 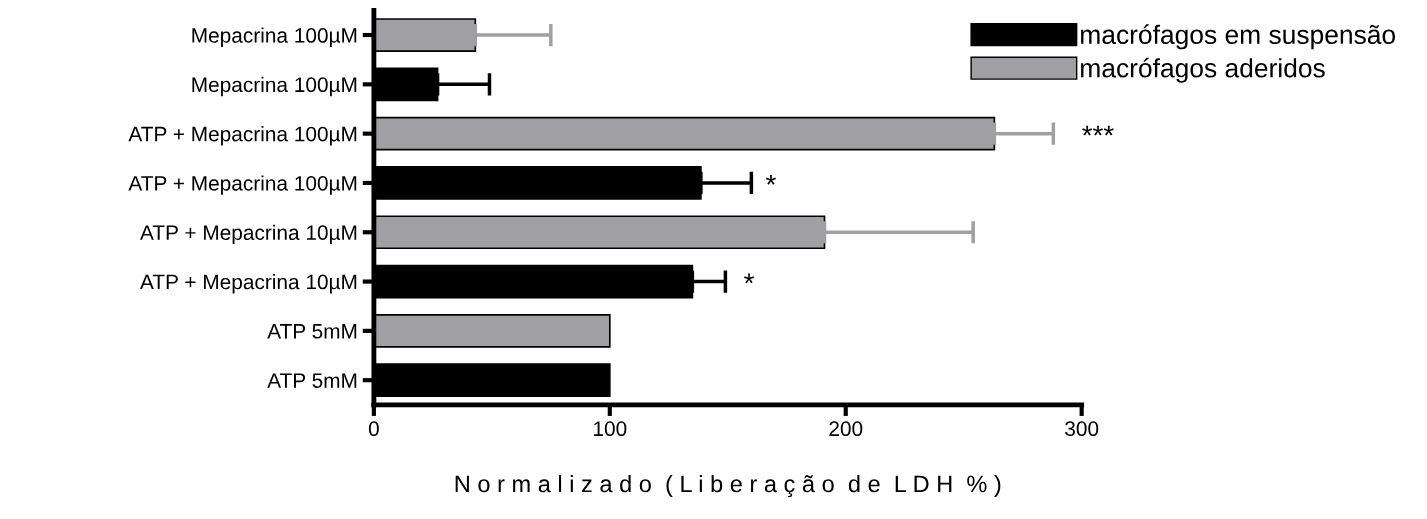 What do you see at coordinates (1238, 37) in the screenshot?
I see `legend-label: macrófagos em suspensão` at bounding box center [1238, 37].